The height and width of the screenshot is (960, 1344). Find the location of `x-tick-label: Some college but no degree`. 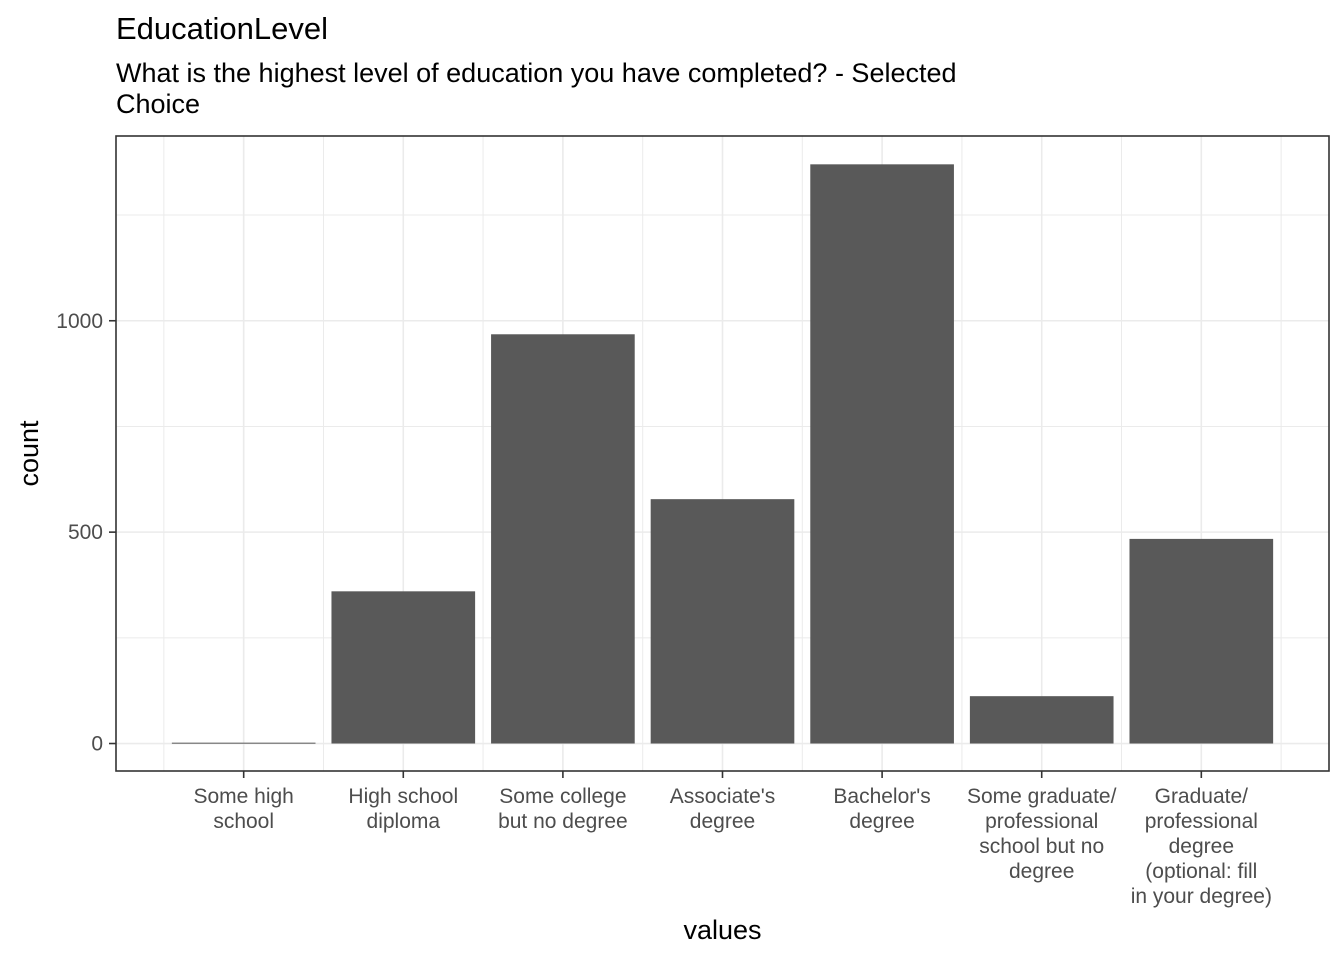

x-tick-label: Some college but no degree is located at coordinates (563, 809).